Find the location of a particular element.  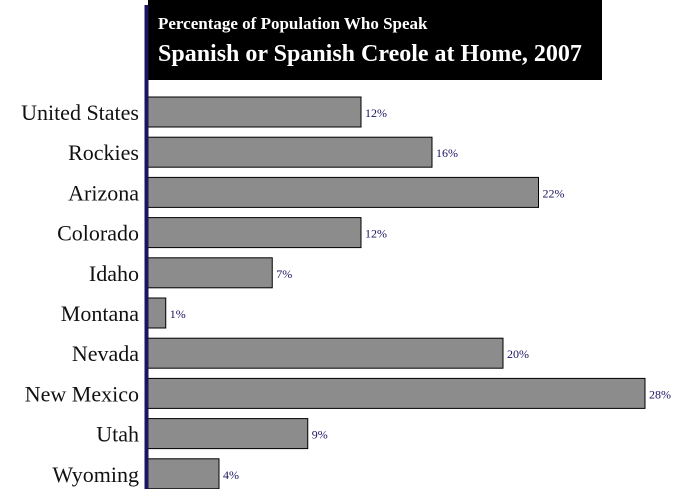

data-label: 22% is located at coordinates (554, 193).